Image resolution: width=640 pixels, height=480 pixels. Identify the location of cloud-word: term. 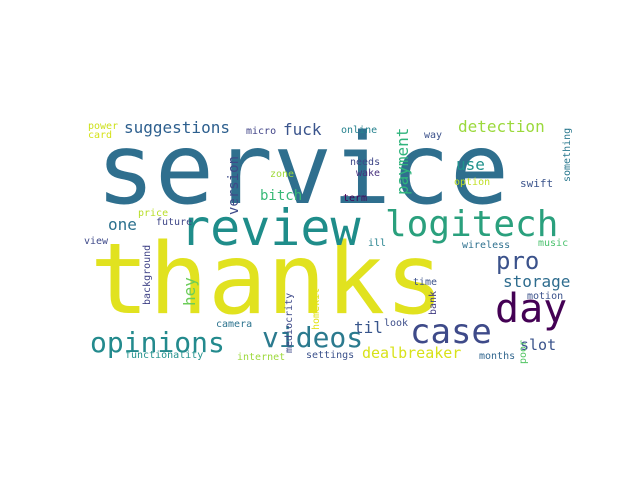
(355, 198).